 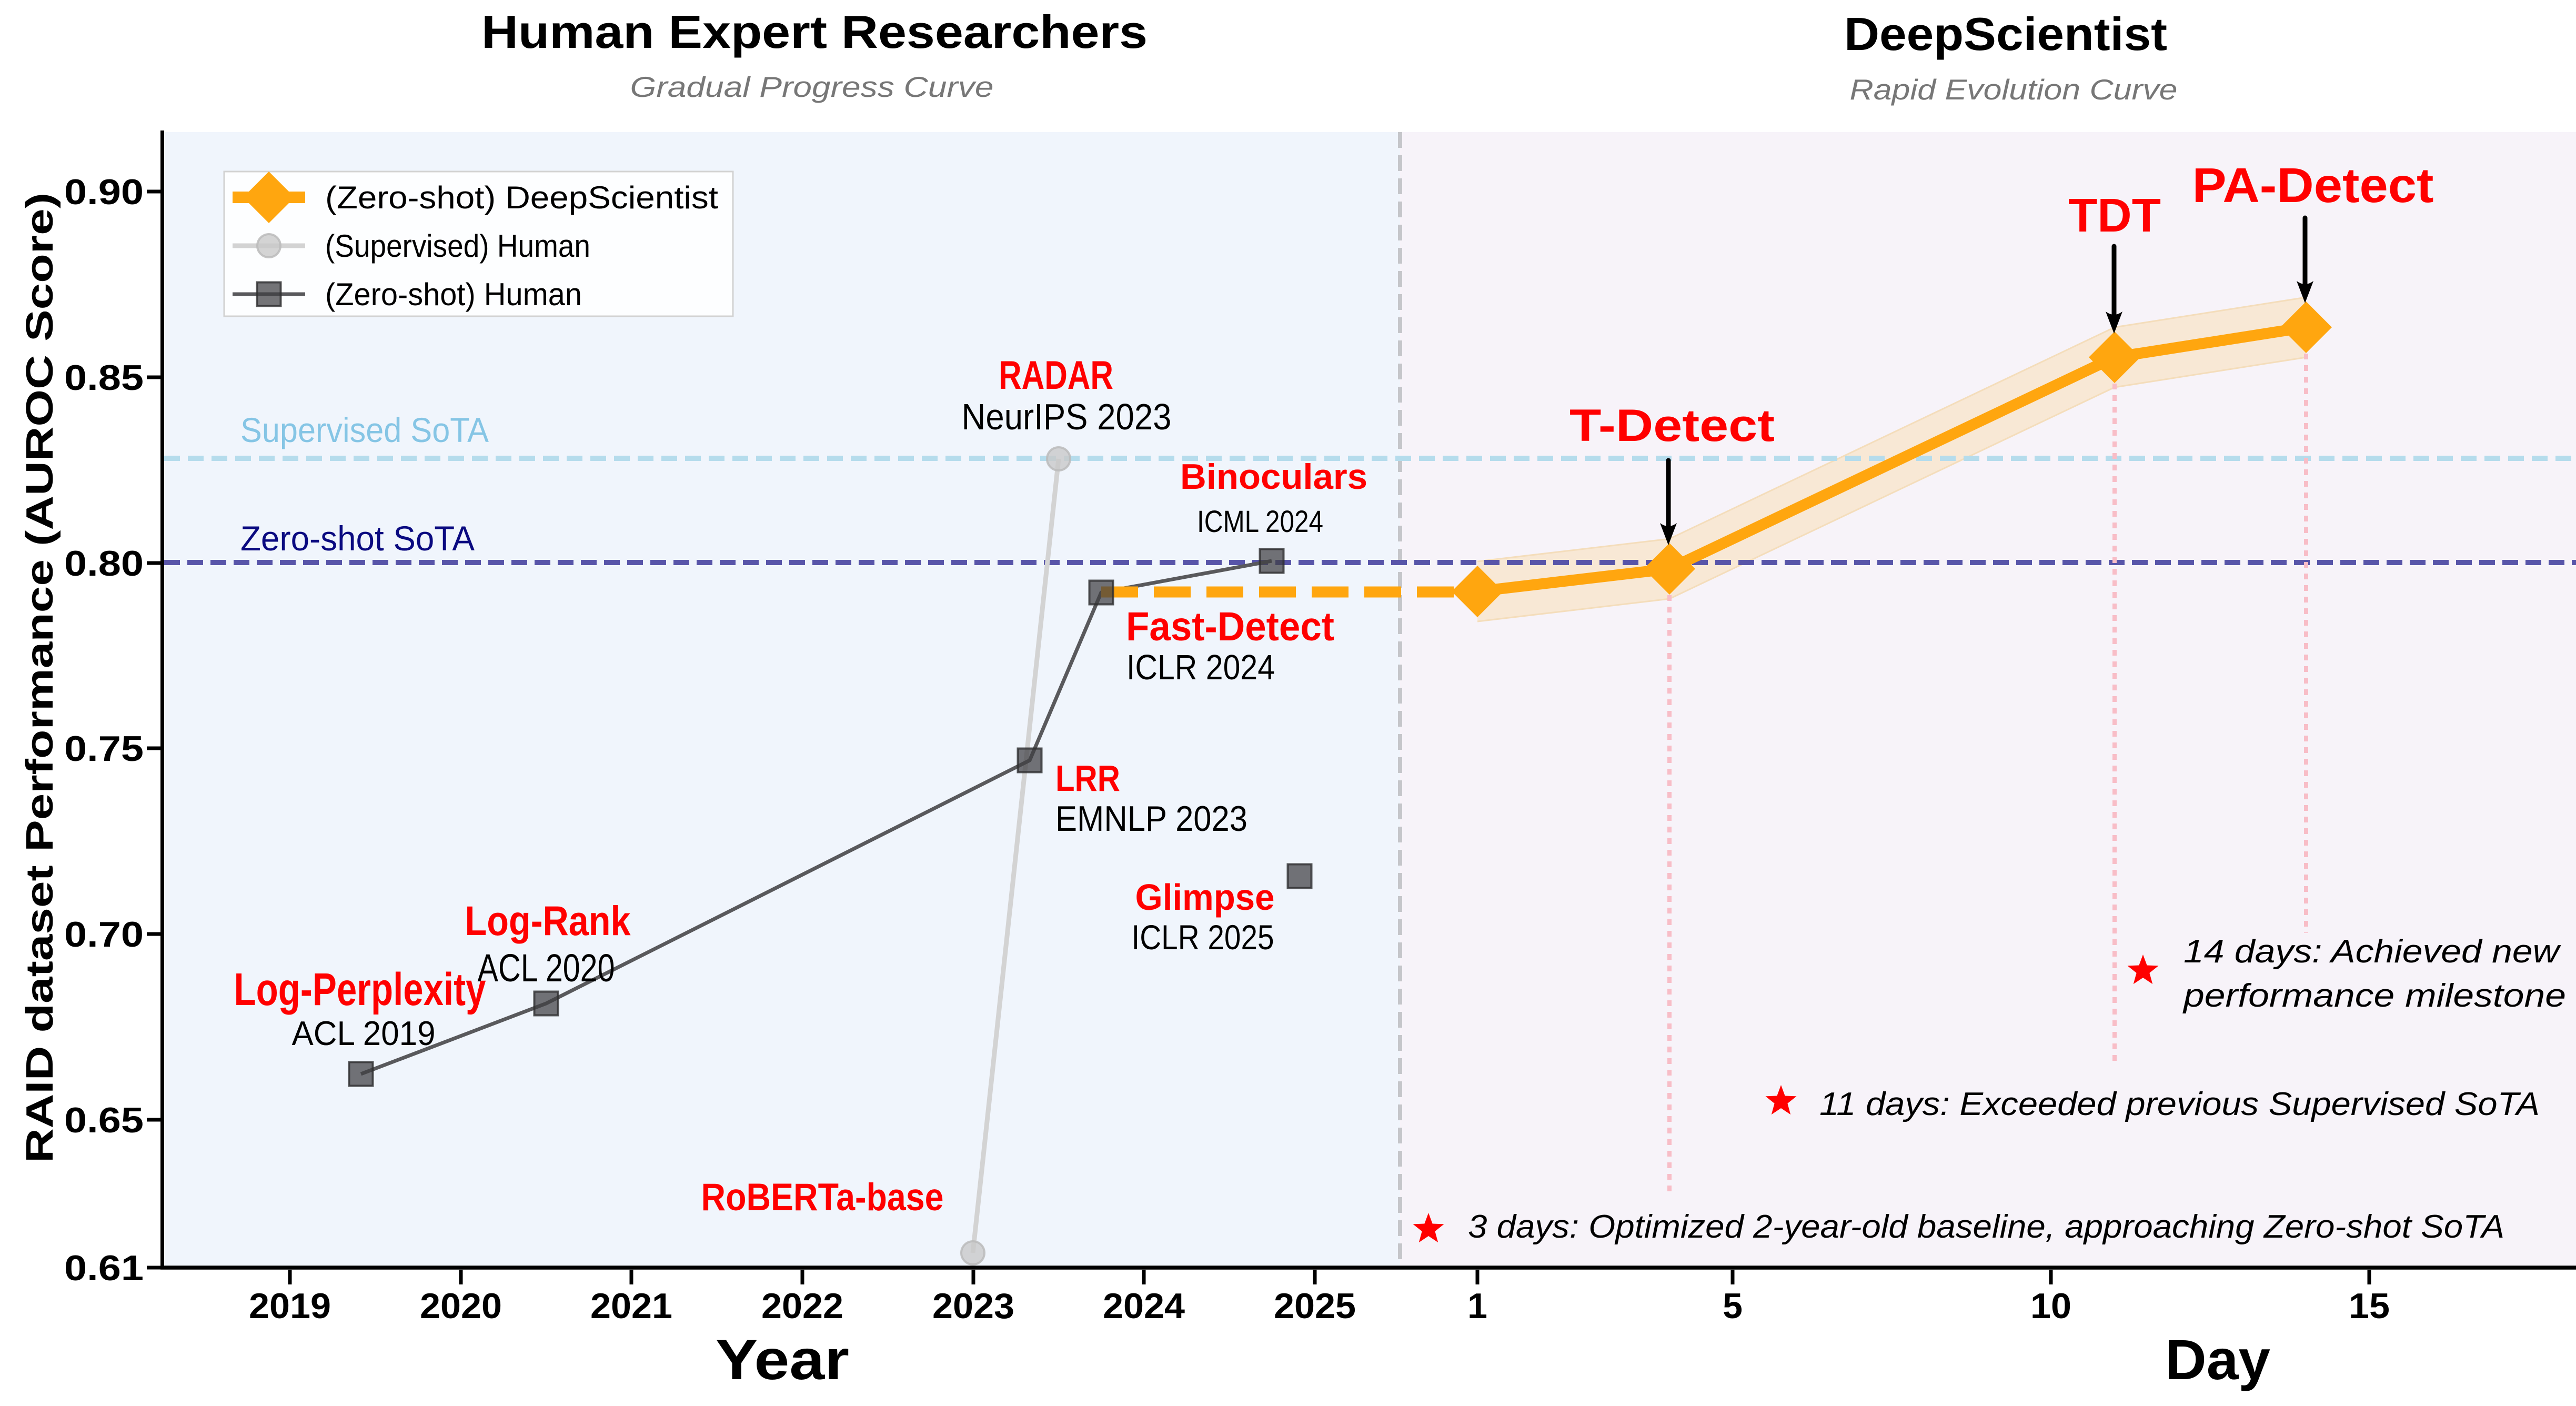 I want to click on svg-text: (Supervised) Human, so click(x=457, y=246).